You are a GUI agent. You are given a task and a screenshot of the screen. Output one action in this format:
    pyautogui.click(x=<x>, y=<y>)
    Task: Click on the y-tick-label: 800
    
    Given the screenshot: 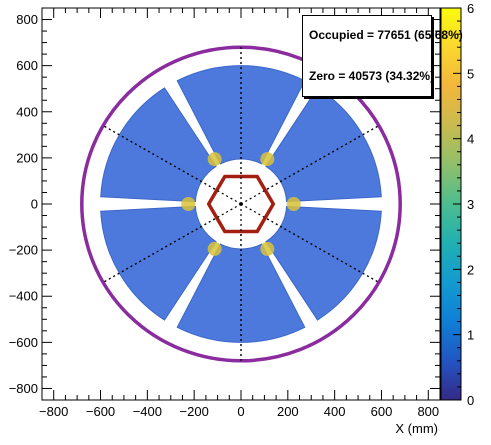 What is the action you would take?
    pyautogui.click(x=27, y=19)
    